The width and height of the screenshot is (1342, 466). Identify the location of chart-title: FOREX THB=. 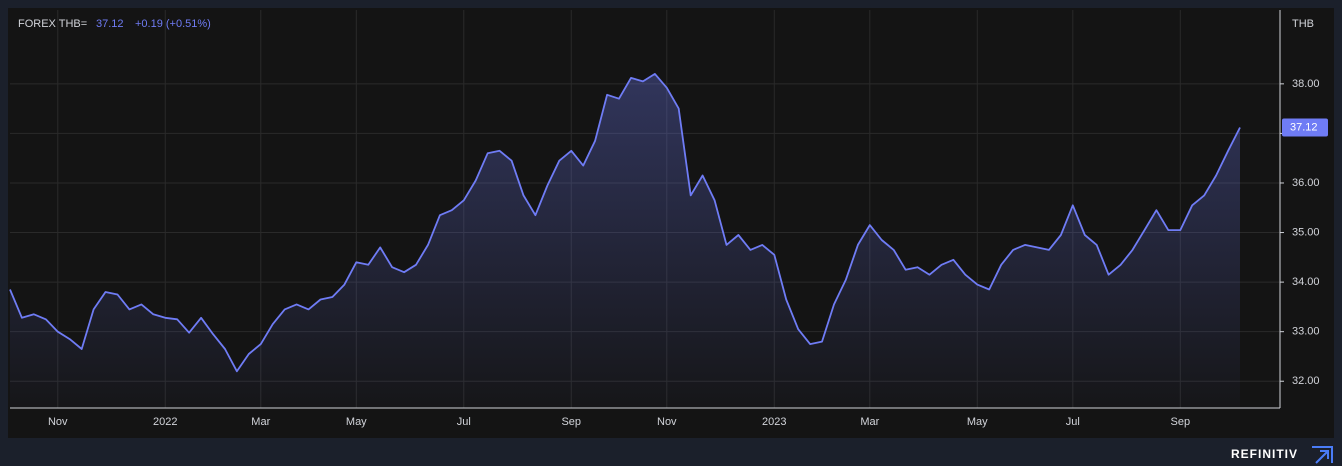
(52, 24).